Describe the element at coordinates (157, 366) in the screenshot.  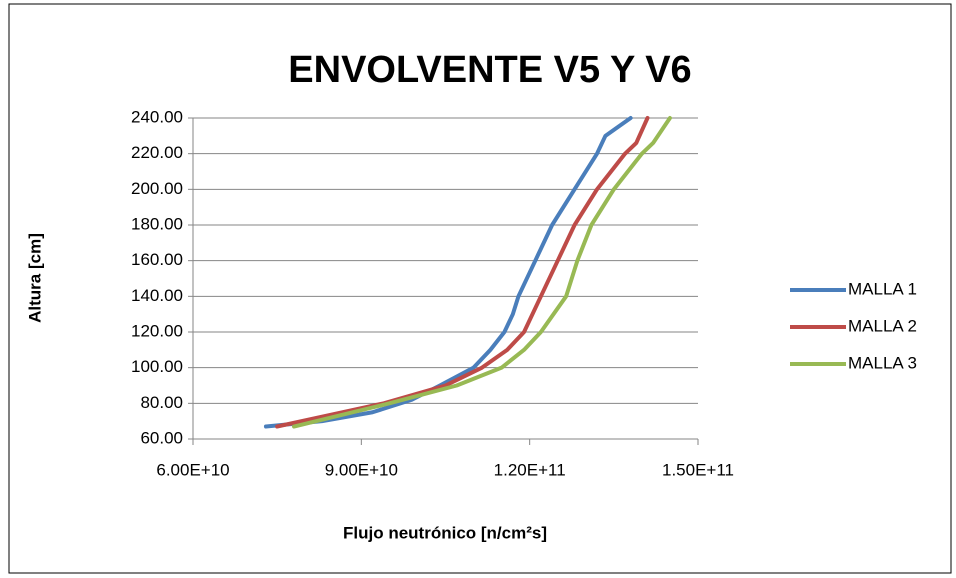
I see `y-tick-label: 100.00` at that location.